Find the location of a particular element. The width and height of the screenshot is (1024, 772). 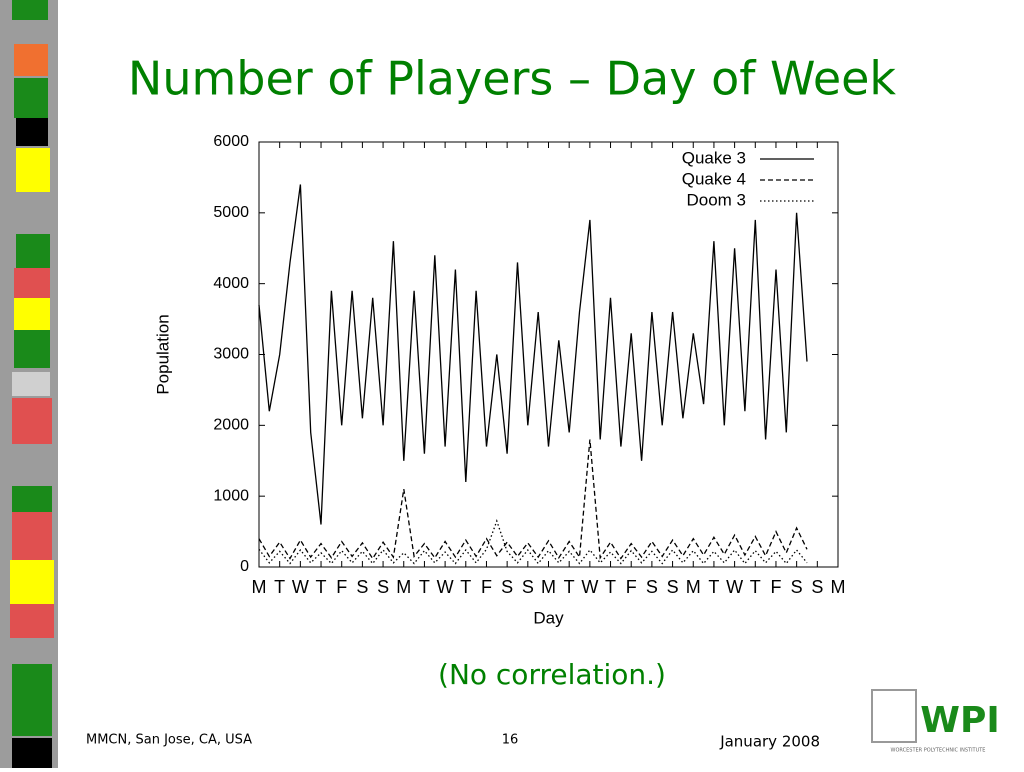

logo-caption: WORCESTER POLYTECHNIC INSTITUTE is located at coordinates (938, 751).